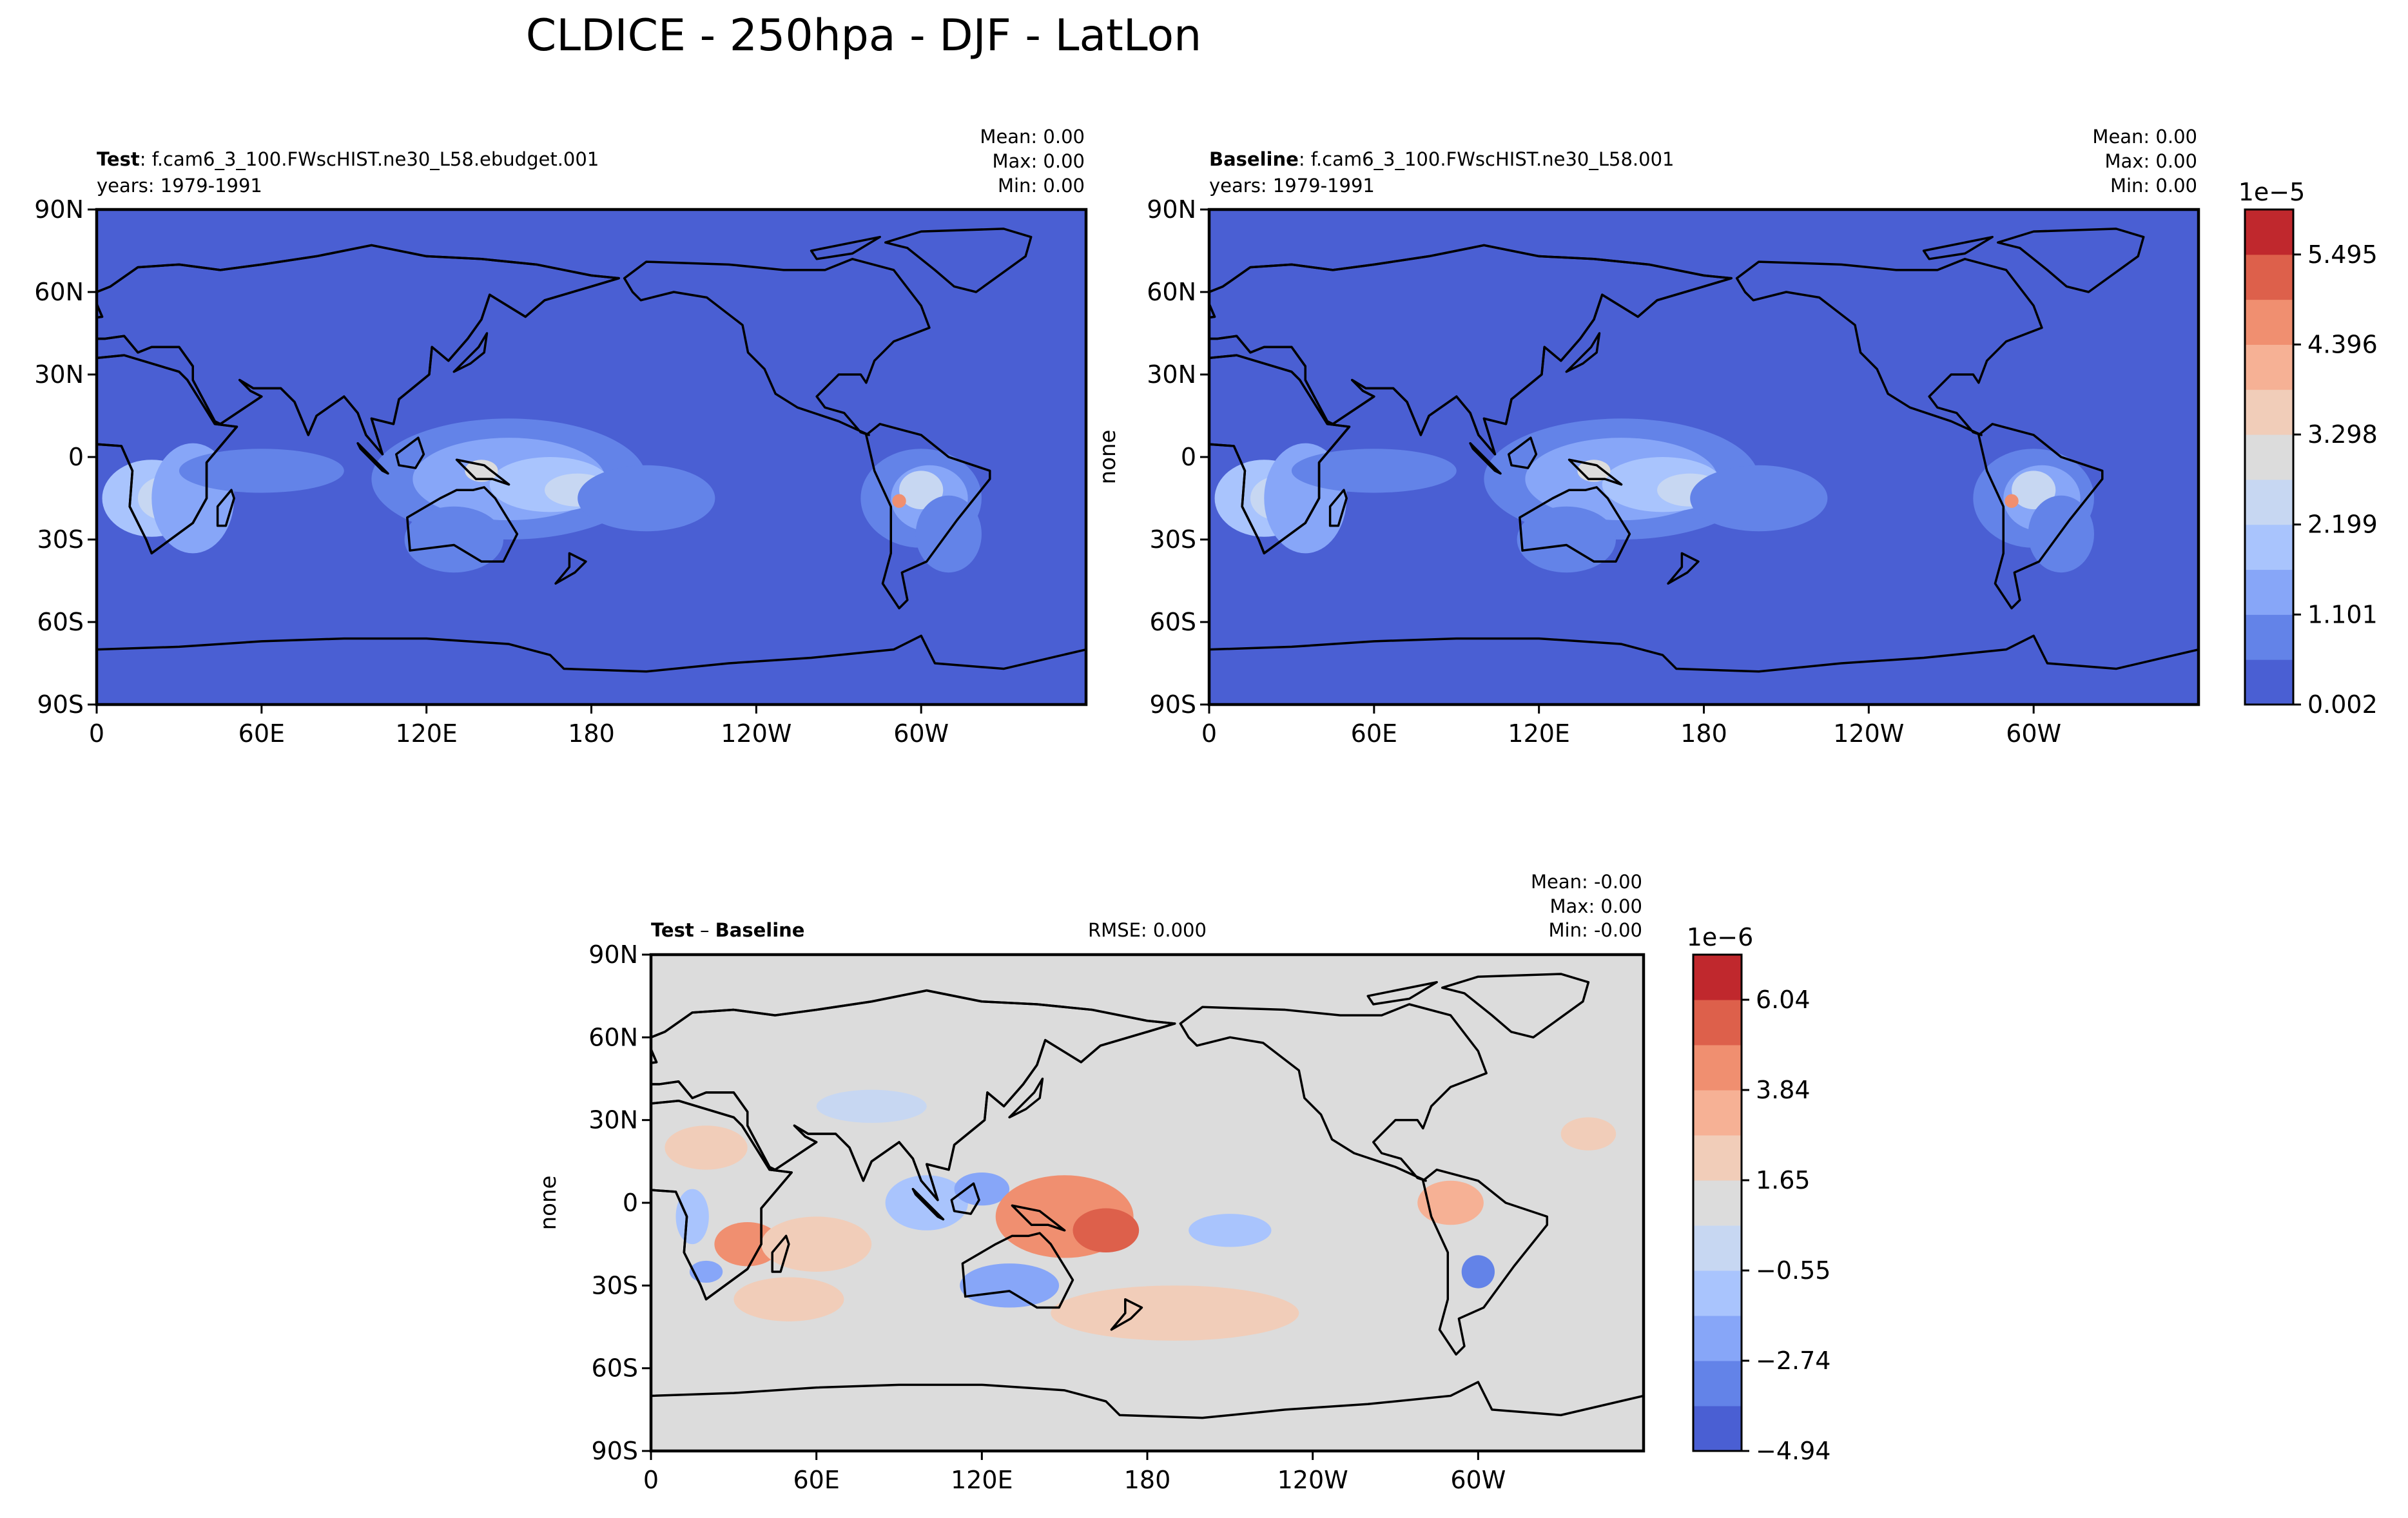  I want to click on baseline-xtick-label: 0, so click(1209, 733).